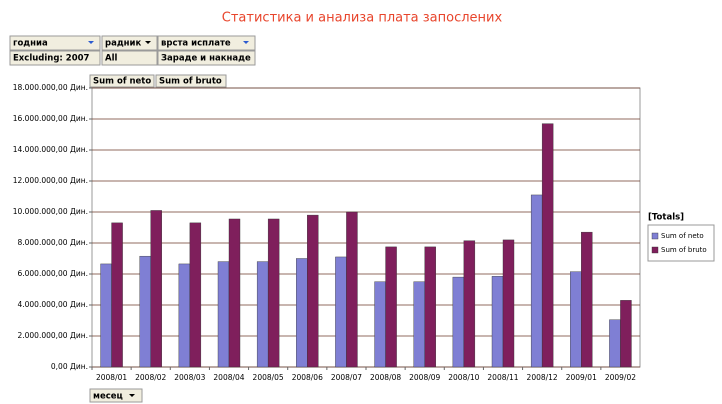 The height and width of the screenshot is (404, 722). Describe the element at coordinates (684, 250) in the screenshot. I see `legend-label: Sum of bruto` at that location.